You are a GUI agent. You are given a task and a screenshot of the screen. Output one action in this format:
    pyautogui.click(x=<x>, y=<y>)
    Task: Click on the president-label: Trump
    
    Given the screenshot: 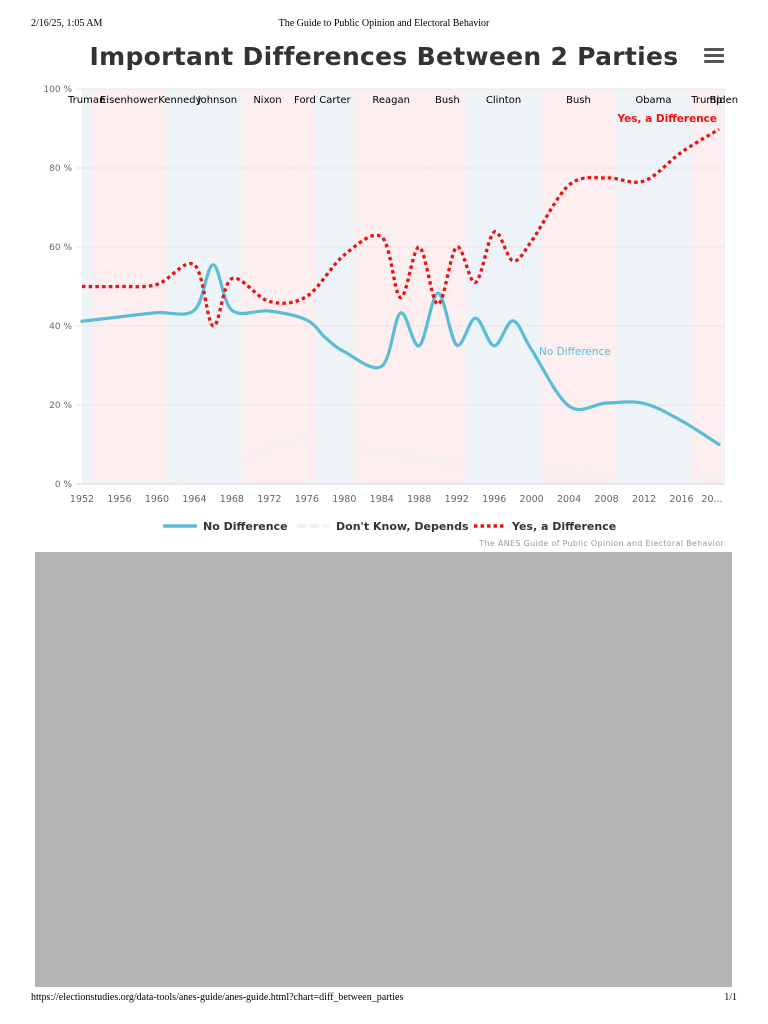 What is the action you would take?
    pyautogui.click(x=706, y=100)
    